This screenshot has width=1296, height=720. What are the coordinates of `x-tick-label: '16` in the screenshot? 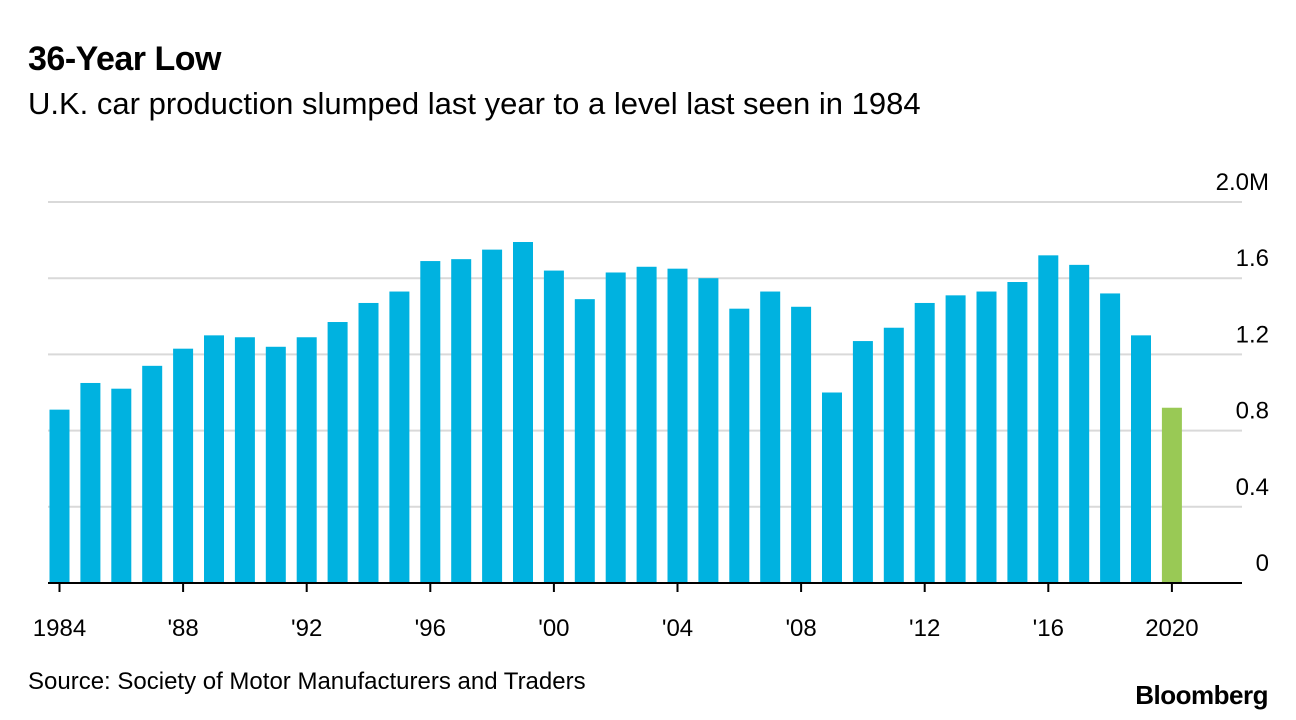 It's located at (1048, 628).